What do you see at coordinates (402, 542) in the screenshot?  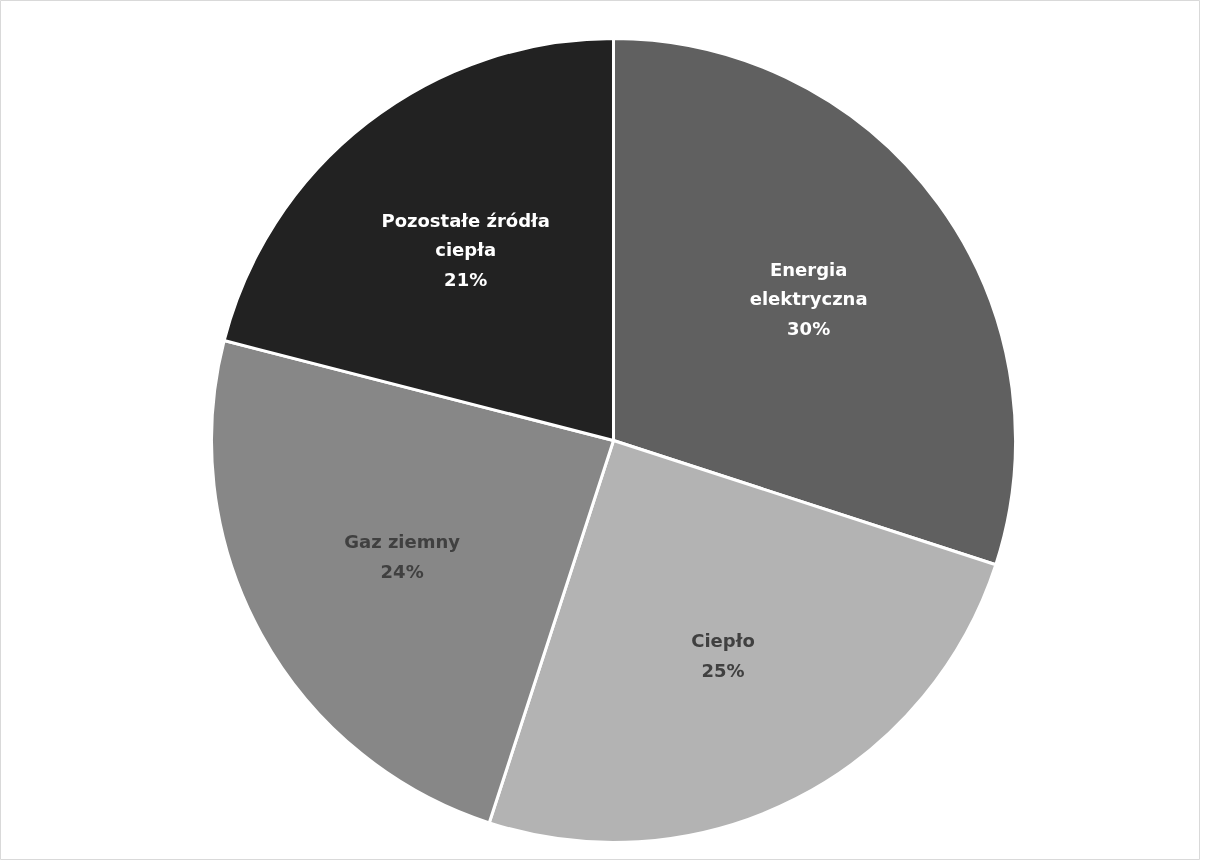 I see `slice-label: Gaz ziemny` at bounding box center [402, 542].